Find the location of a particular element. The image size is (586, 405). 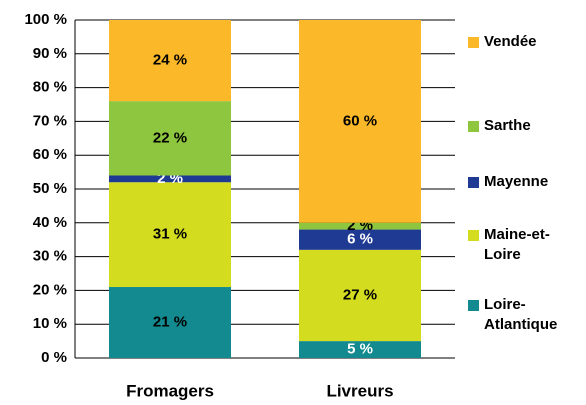

y-tick-label: 70 % is located at coordinates (50, 120).